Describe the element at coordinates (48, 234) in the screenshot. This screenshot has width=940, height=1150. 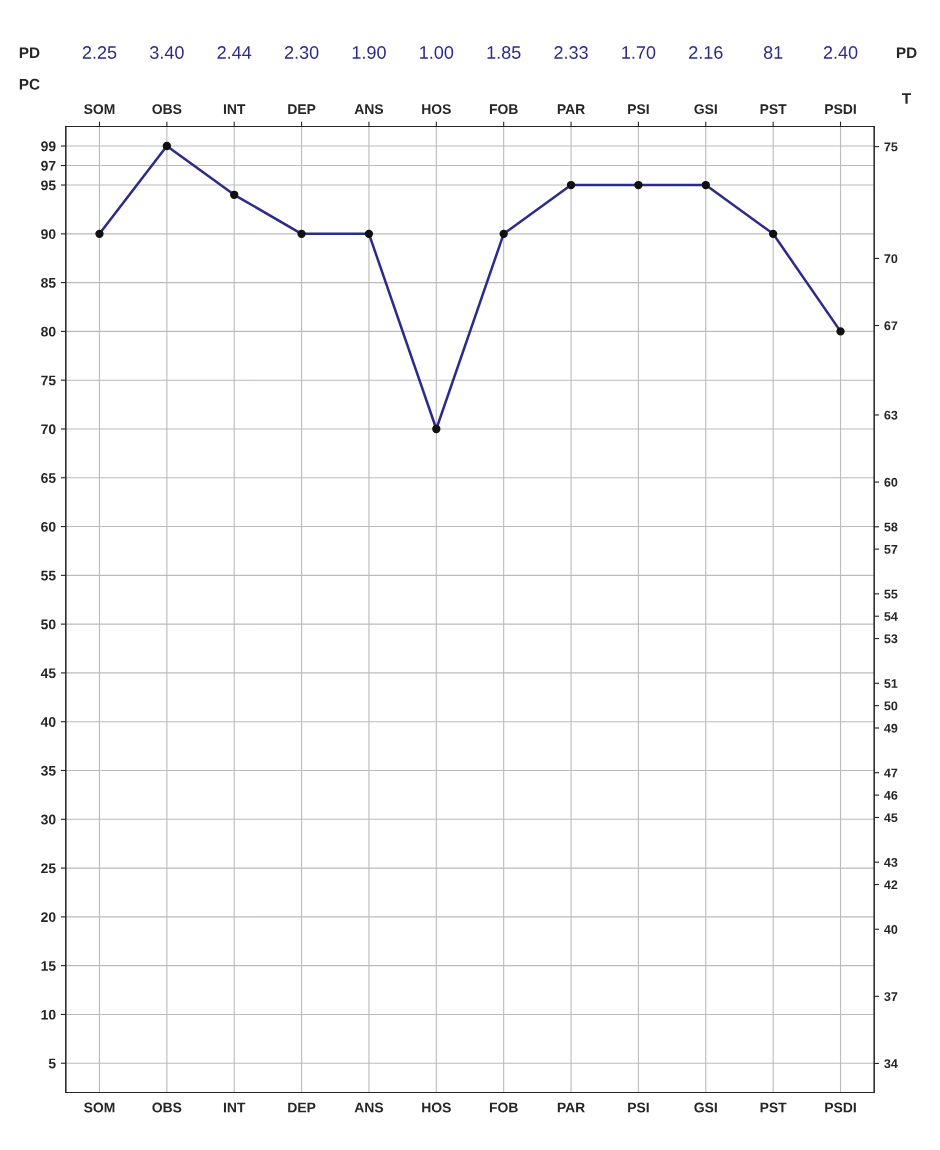
I see `y-tick-label: 90` at that location.